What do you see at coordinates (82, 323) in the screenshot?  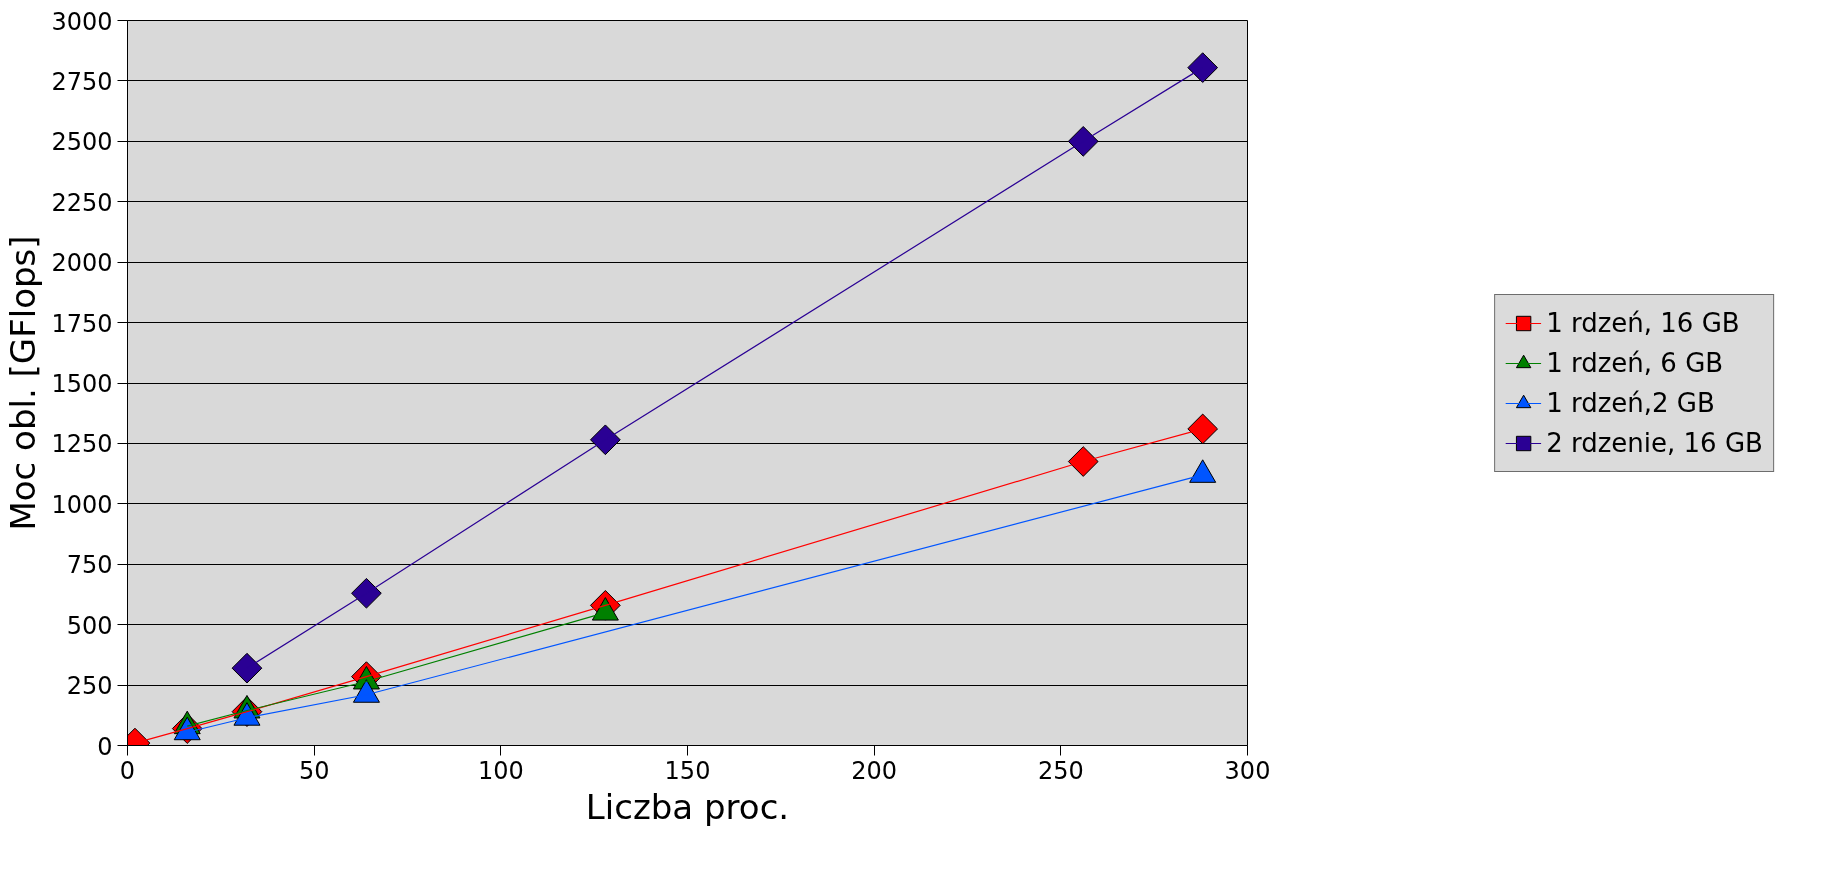 I see `y-tick-label: 1750` at bounding box center [82, 323].